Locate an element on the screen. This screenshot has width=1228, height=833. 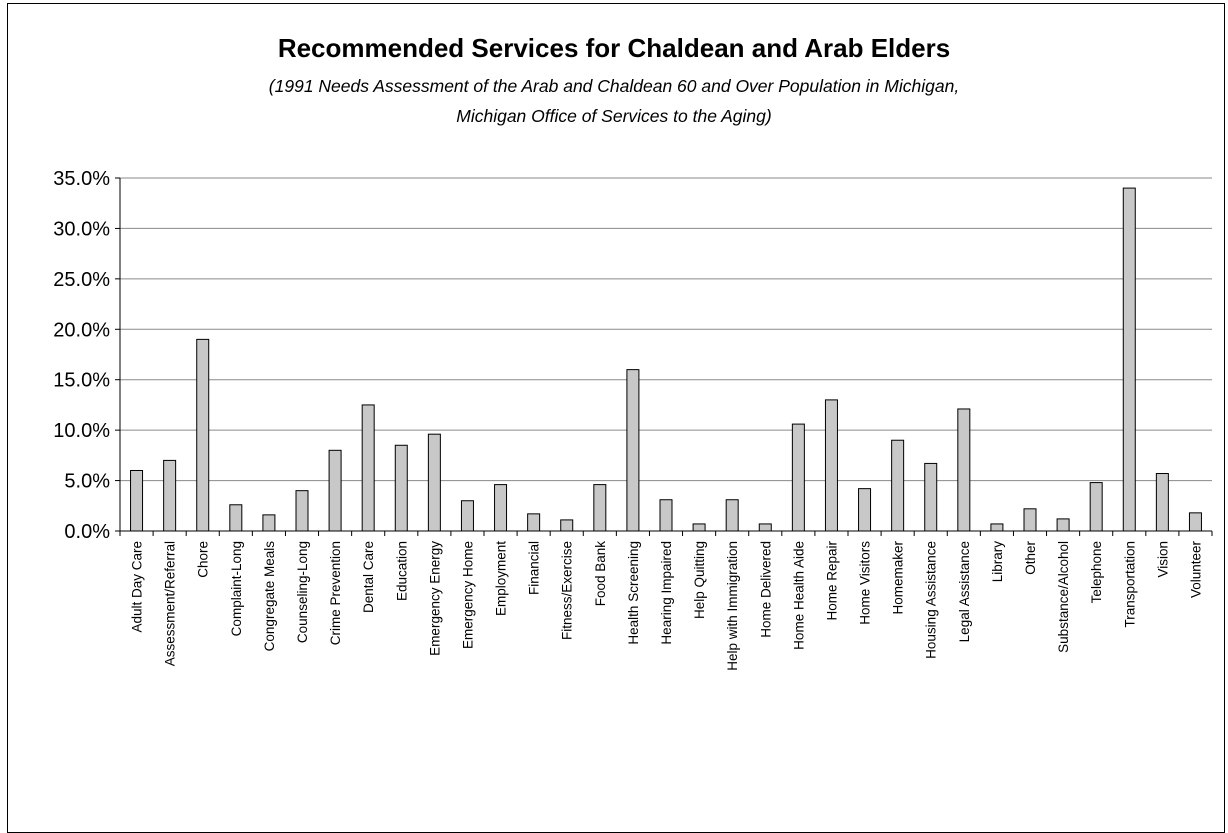
x-tick-label: Counseling-Long is located at coordinates (302, 592).